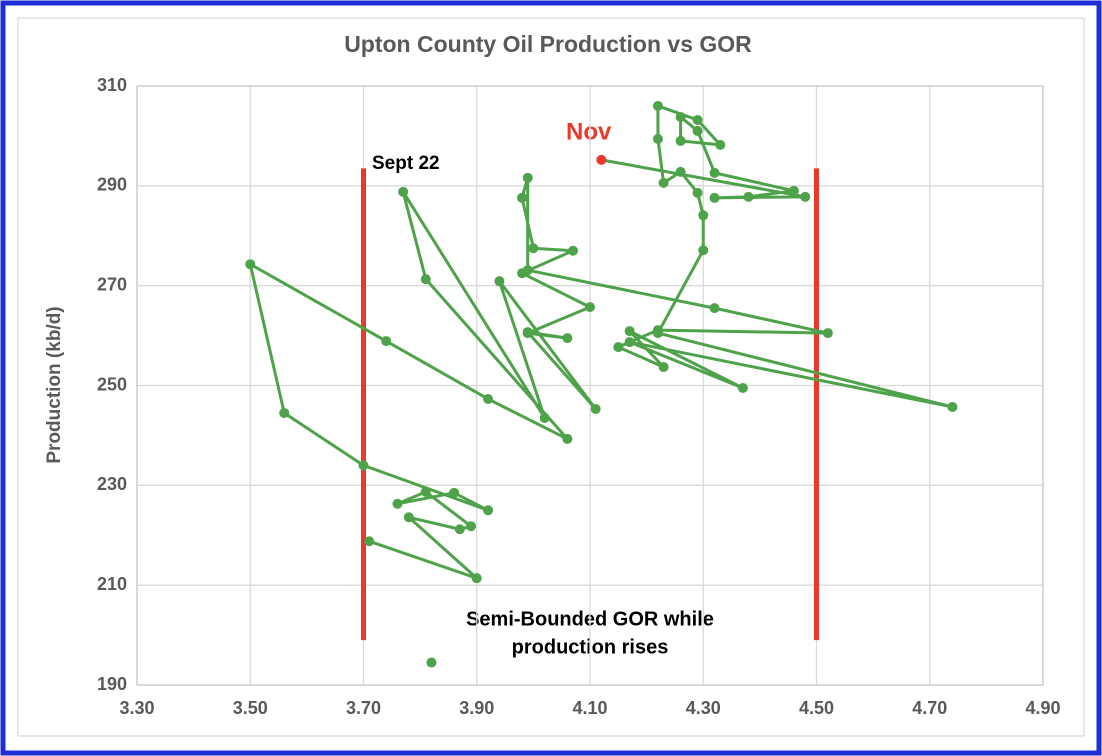 This screenshot has width=1102, height=756. I want to click on x-tick-label: 3.90, so click(476, 708).